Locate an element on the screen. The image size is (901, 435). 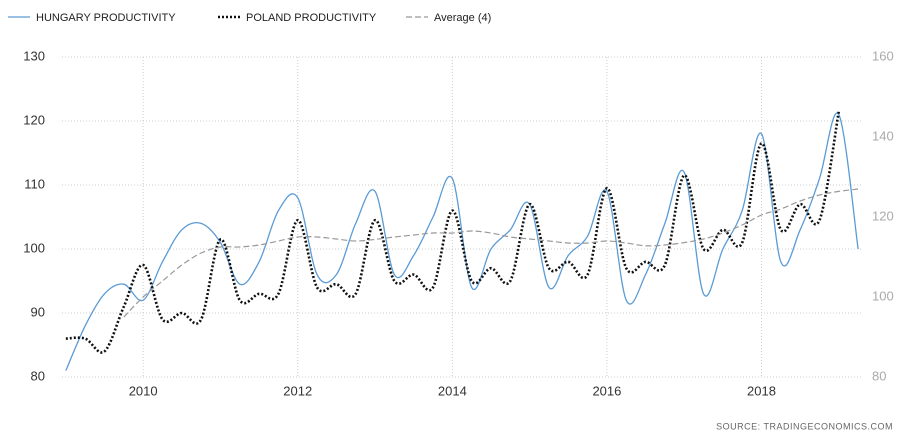
y-tick-label: 120 is located at coordinates (34, 119).